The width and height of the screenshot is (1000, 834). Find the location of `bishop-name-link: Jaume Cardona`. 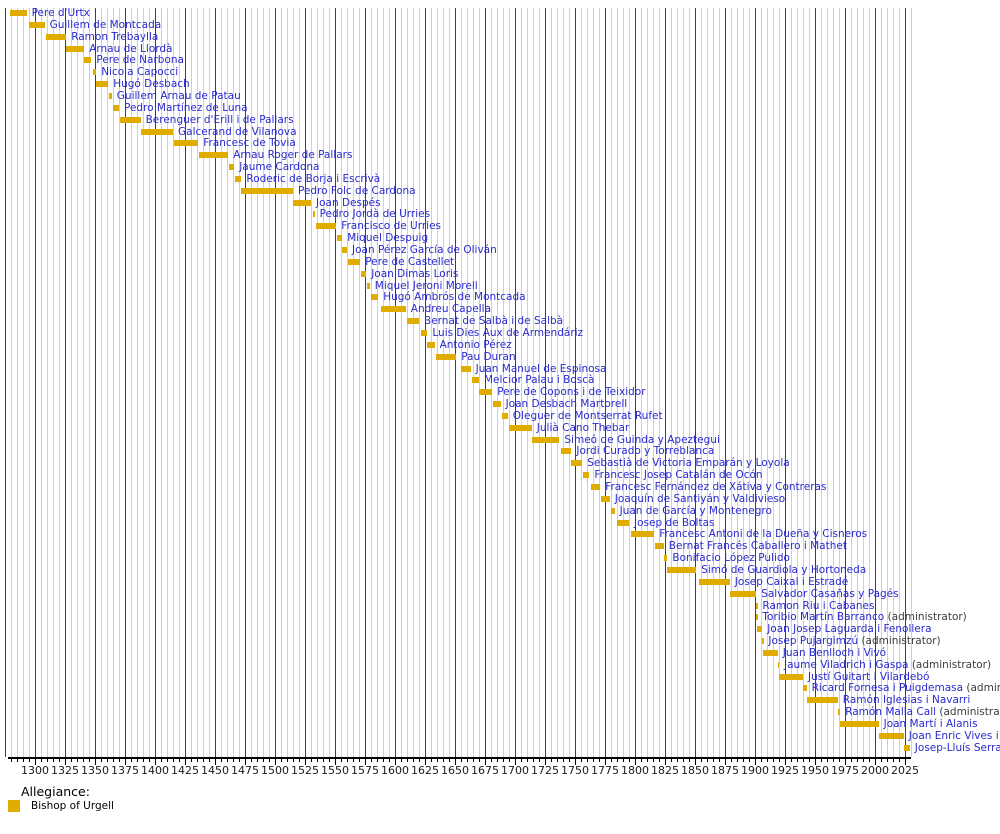

bishop-name-link: Jaume Cardona is located at coordinates (279, 167).